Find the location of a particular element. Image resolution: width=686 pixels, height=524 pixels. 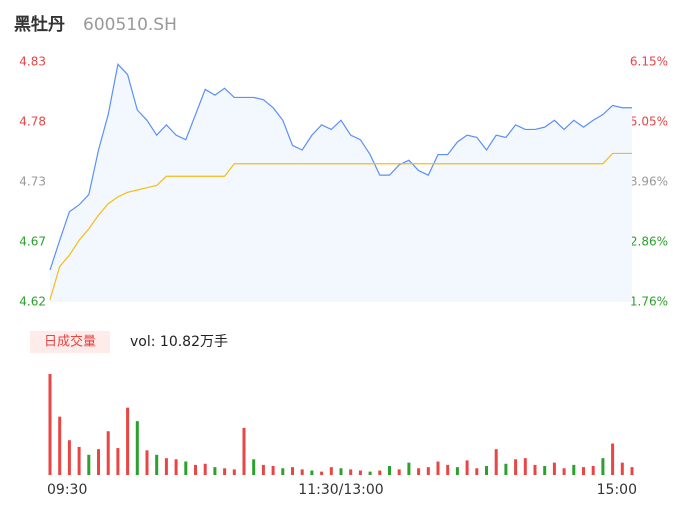

y2-tick-label: 2.86% is located at coordinates (649, 242).